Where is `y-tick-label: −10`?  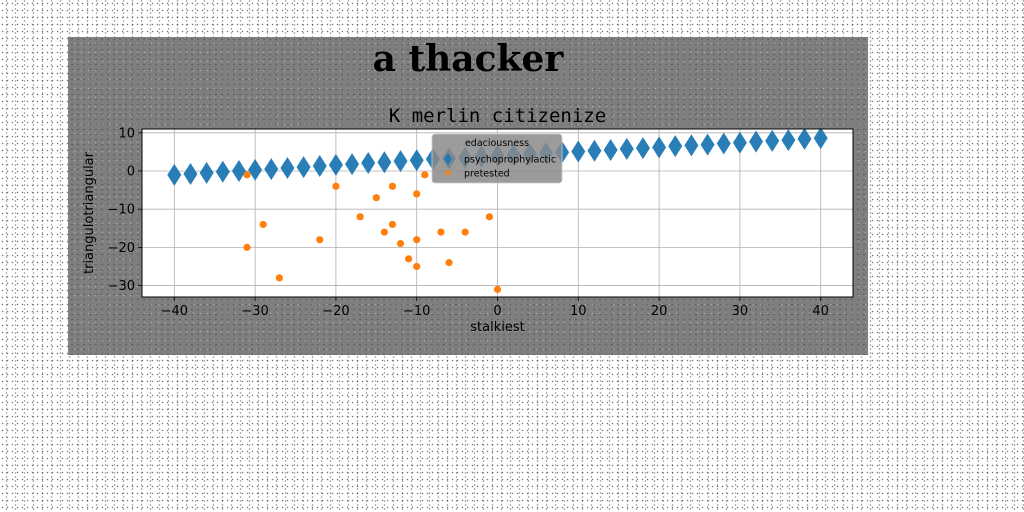 y-tick-label: −10 is located at coordinates (121, 210).